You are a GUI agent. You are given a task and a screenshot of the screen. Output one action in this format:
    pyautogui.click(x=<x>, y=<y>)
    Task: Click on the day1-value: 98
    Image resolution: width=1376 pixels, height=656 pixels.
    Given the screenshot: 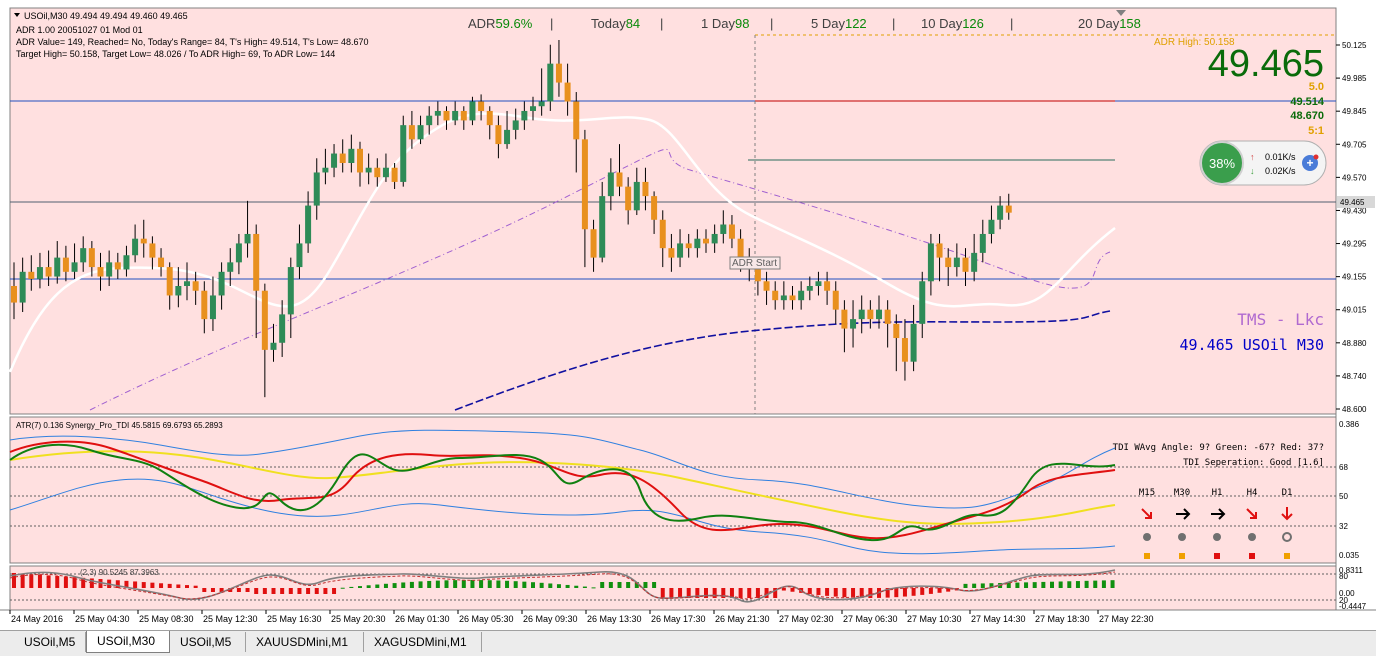 What is the action you would take?
    pyautogui.click(x=742, y=23)
    